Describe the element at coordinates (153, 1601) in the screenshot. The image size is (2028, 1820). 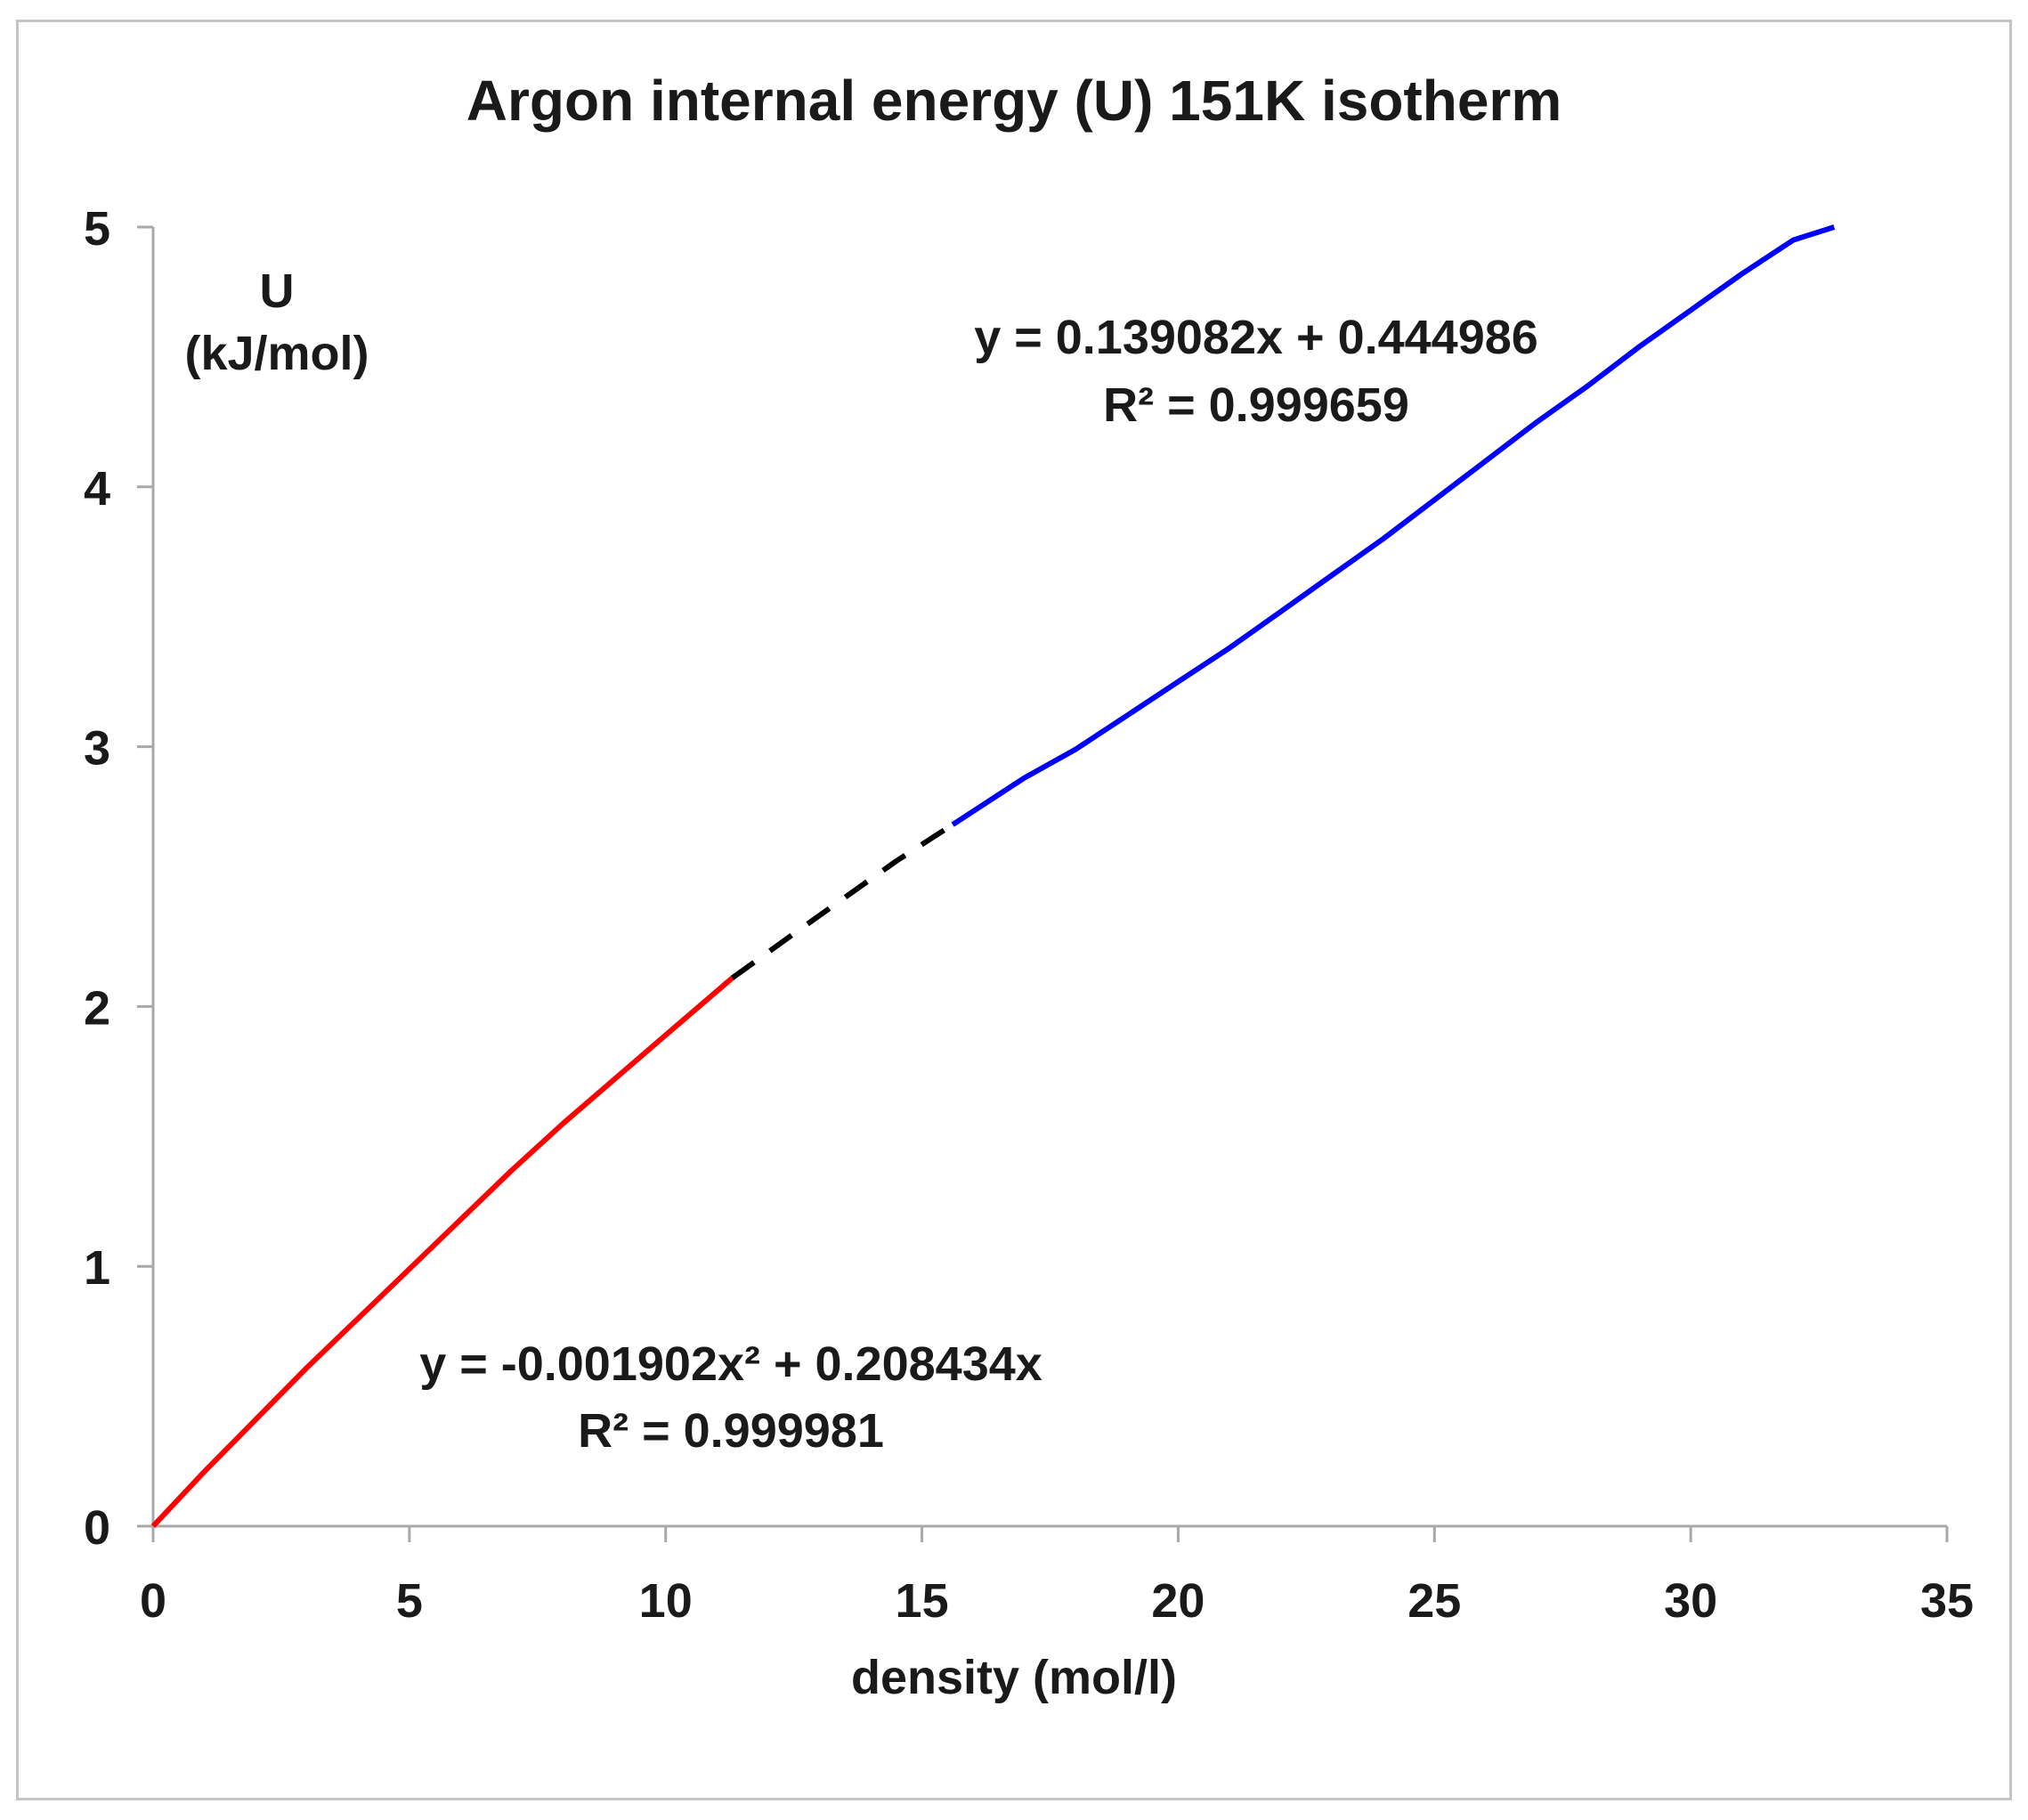
I see `x-tick-label: 0` at that location.